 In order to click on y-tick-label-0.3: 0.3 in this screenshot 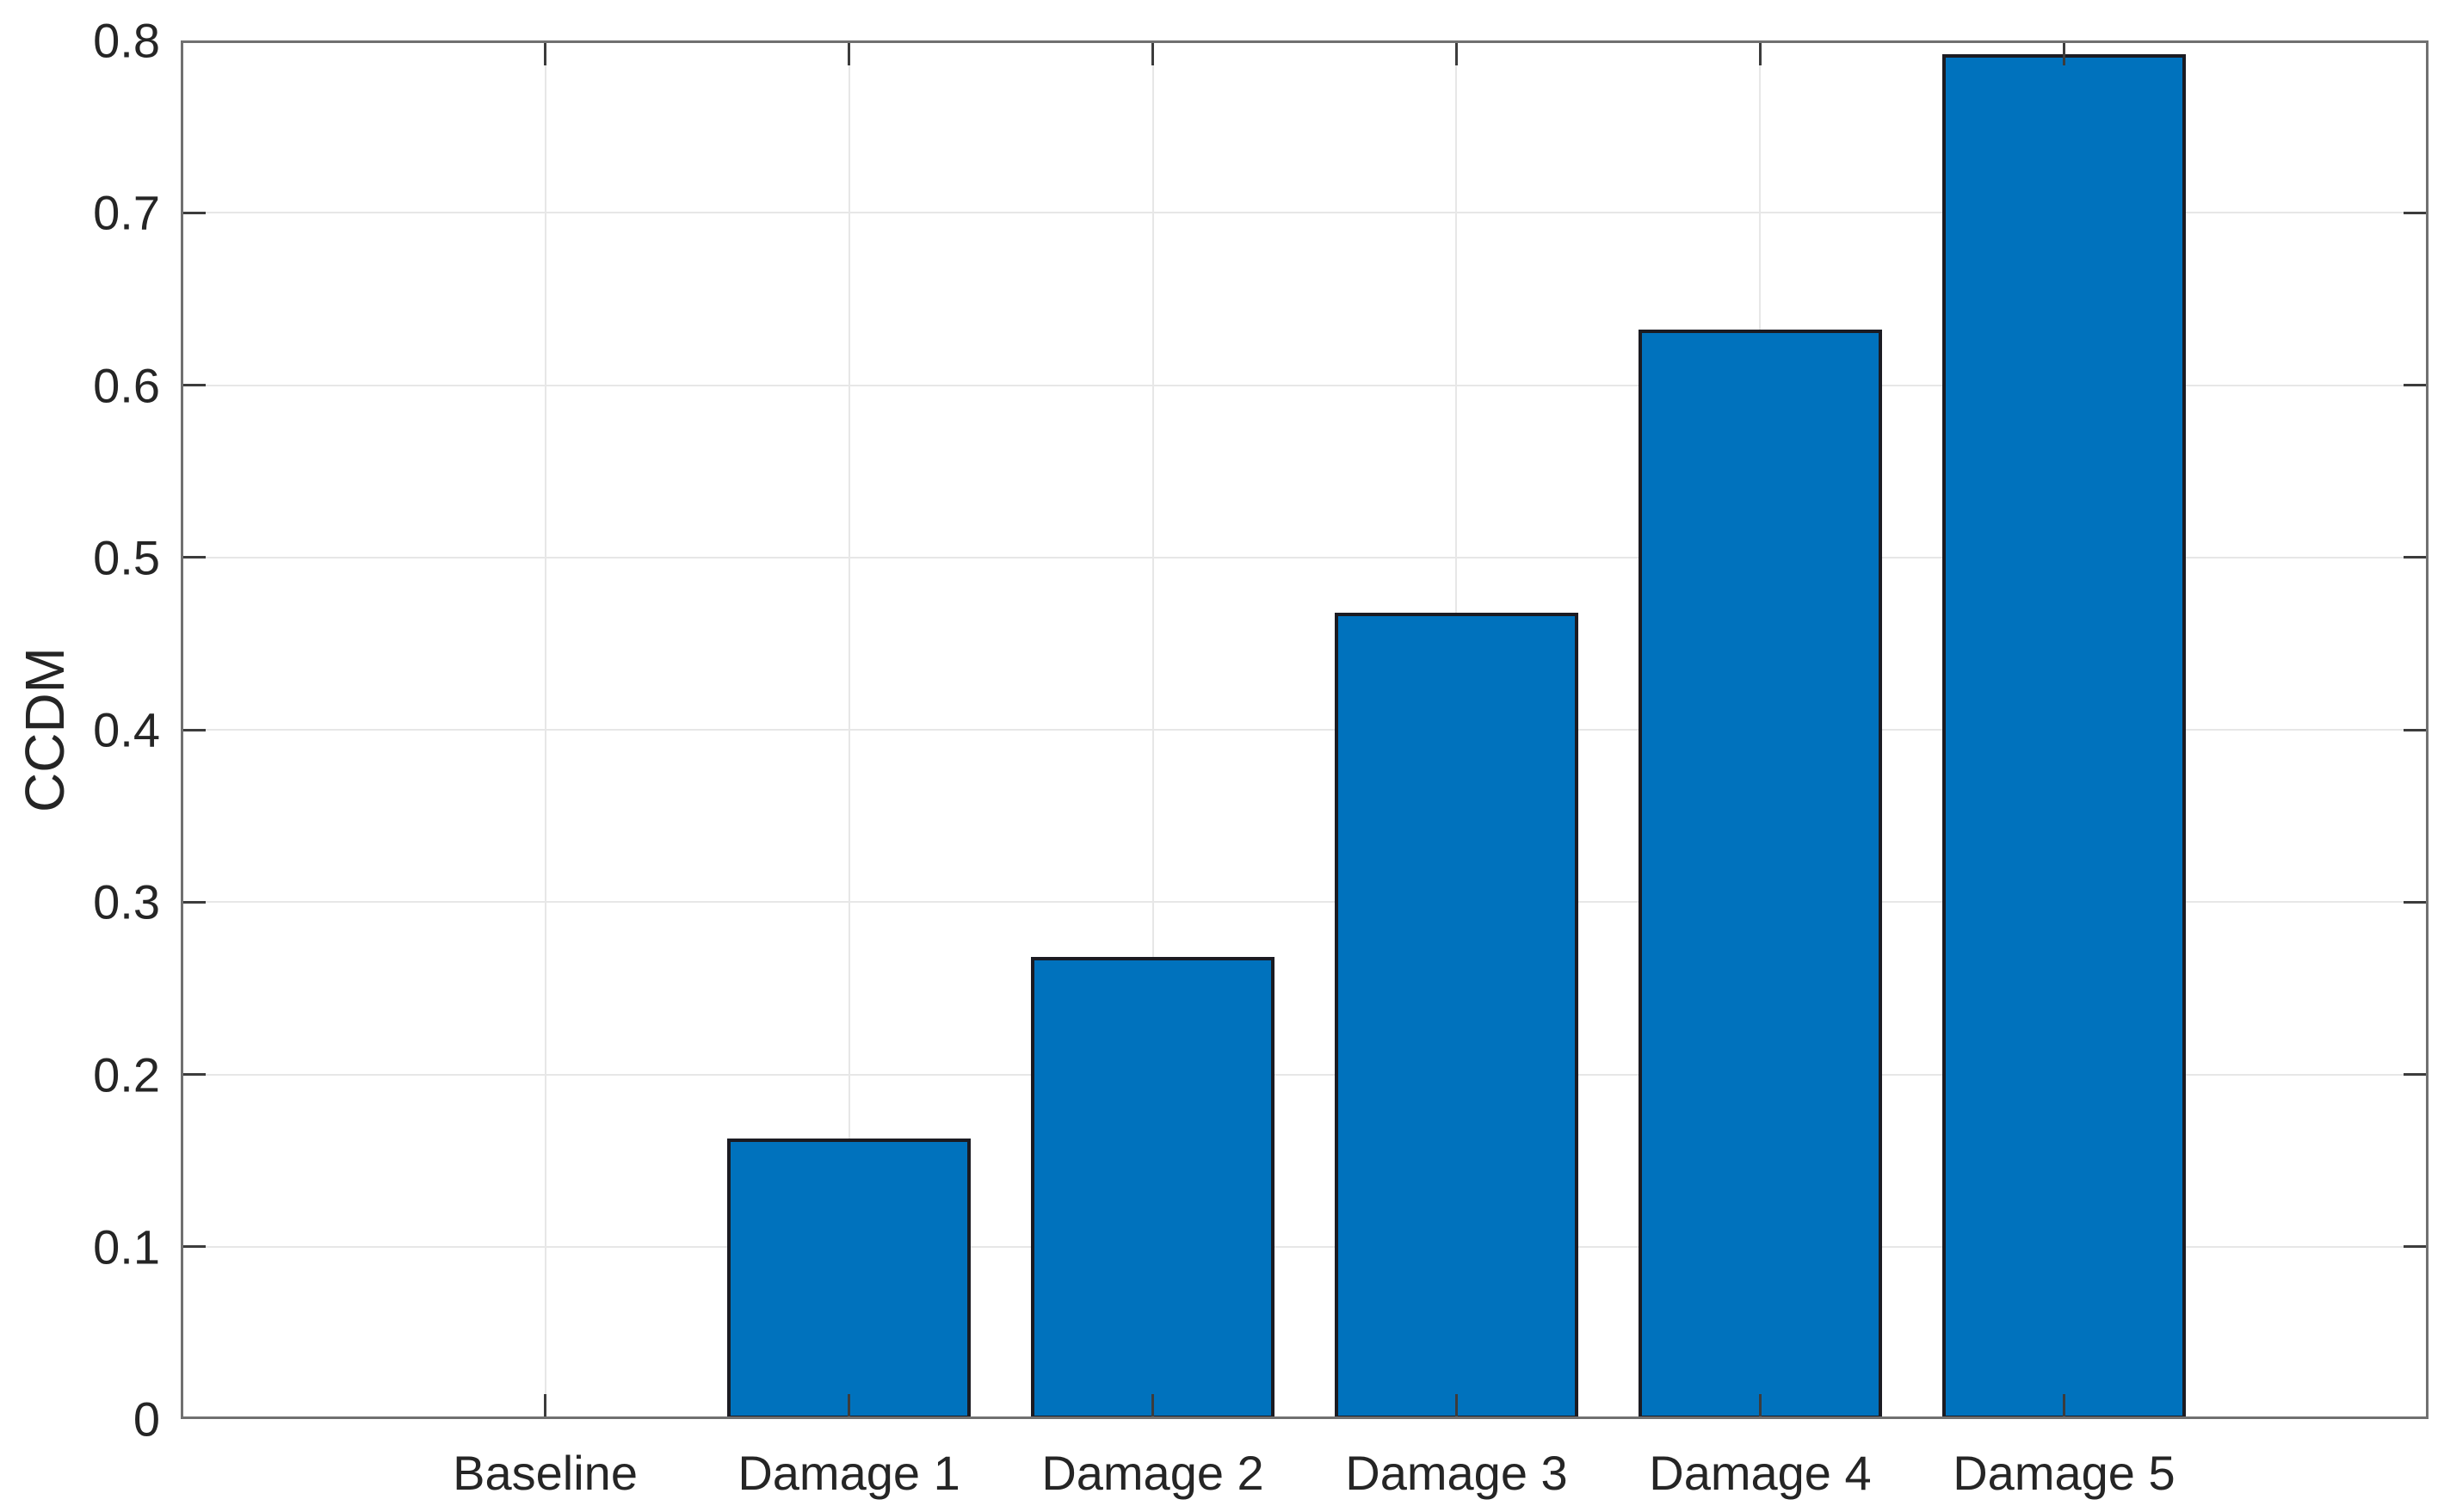, I will do `click(126, 901)`.